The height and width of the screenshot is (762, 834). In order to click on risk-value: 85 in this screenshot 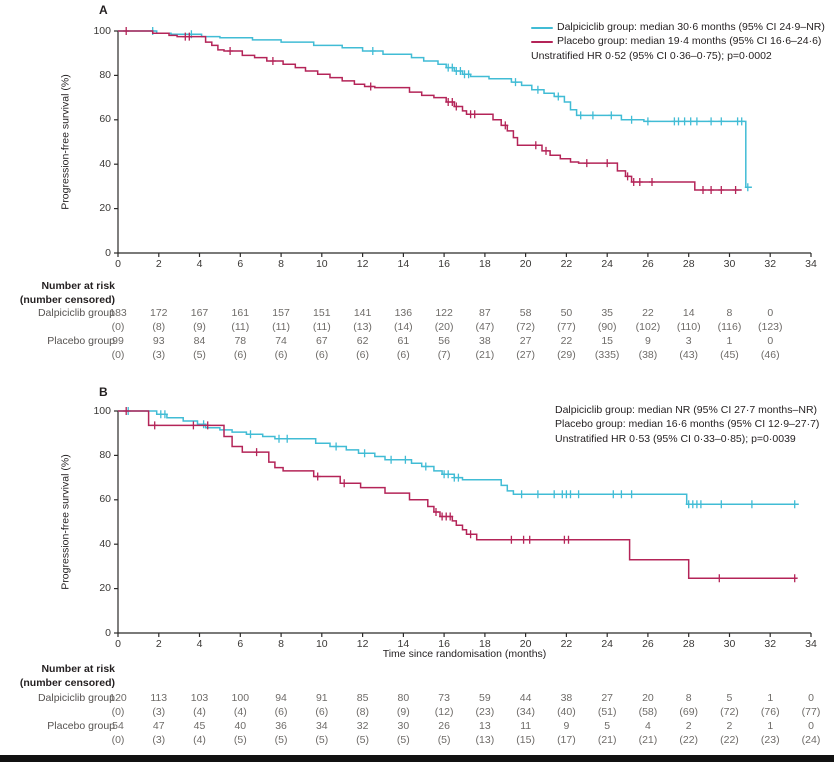, I will do `click(362, 698)`.